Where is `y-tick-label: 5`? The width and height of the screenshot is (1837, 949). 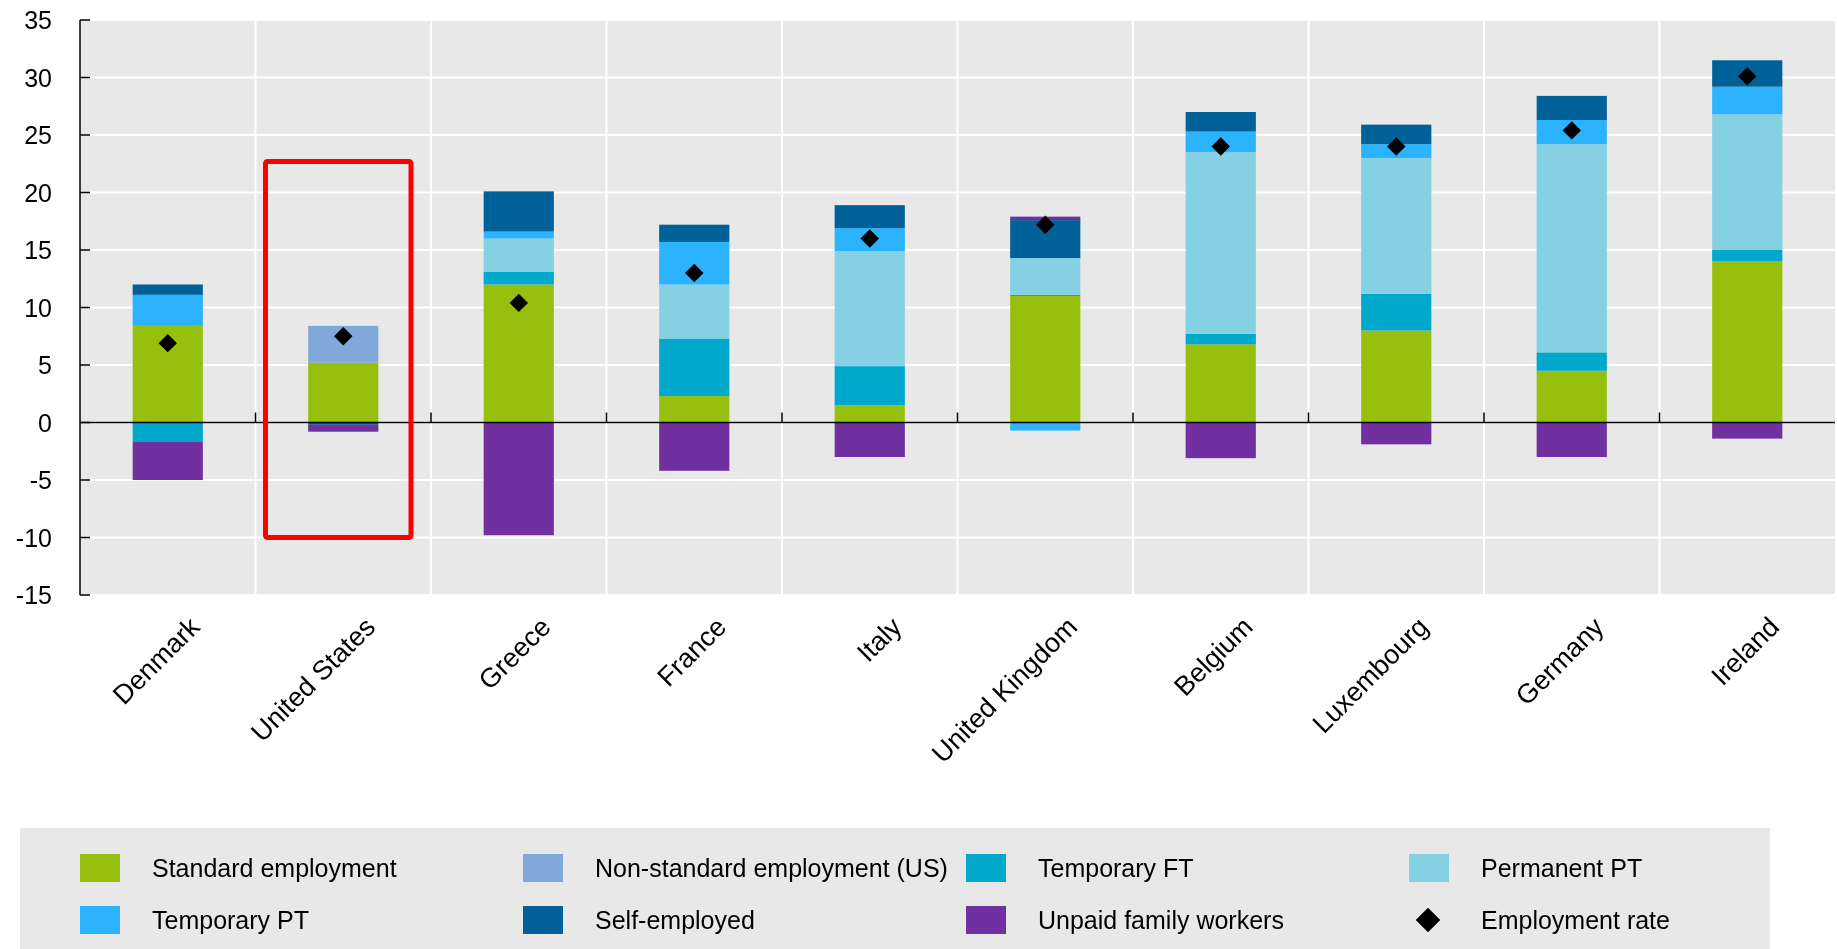
y-tick-label: 5 is located at coordinates (45, 365).